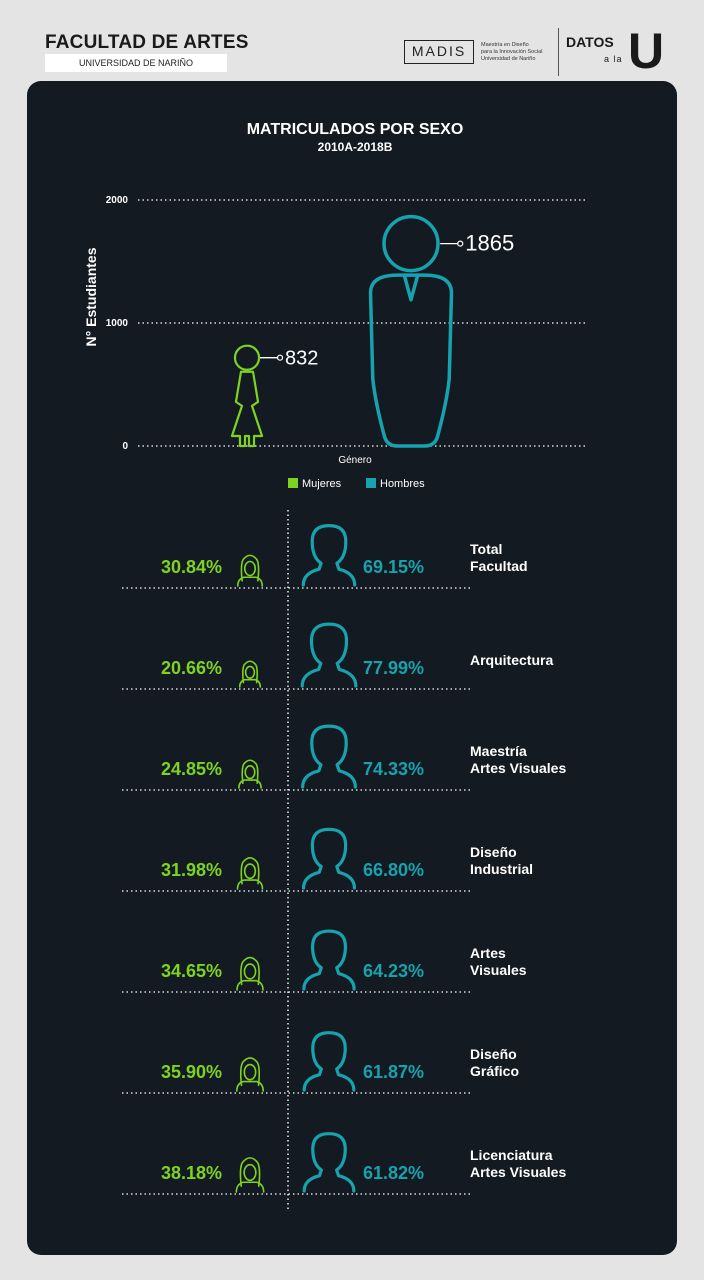 This screenshot has height=1280, width=704. What do you see at coordinates (508, 59) in the screenshot?
I see `madis-line-3: Universidad de Nariño` at bounding box center [508, 59].